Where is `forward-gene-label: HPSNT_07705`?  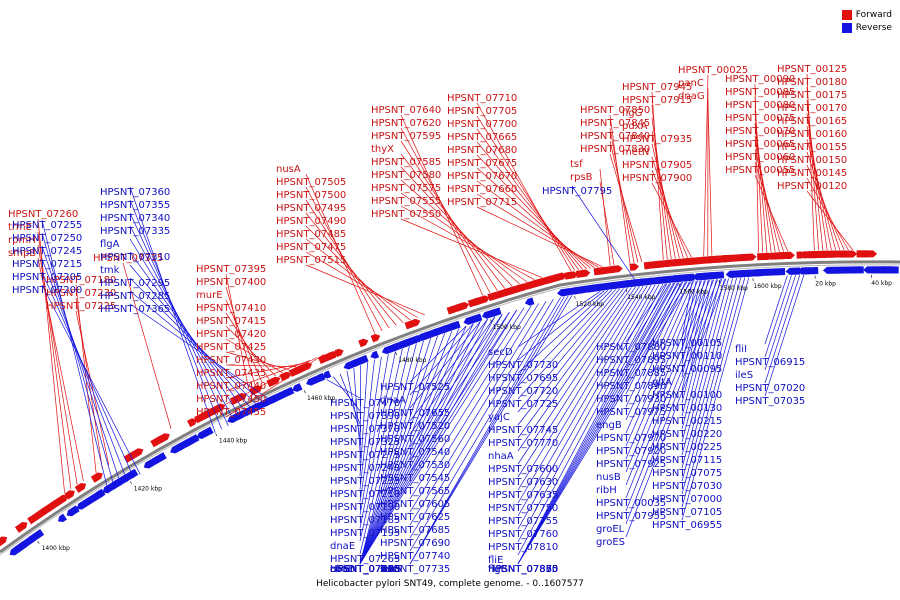 forward-gene-label: HPSNT_07705 is located at coordinates (482, 111).